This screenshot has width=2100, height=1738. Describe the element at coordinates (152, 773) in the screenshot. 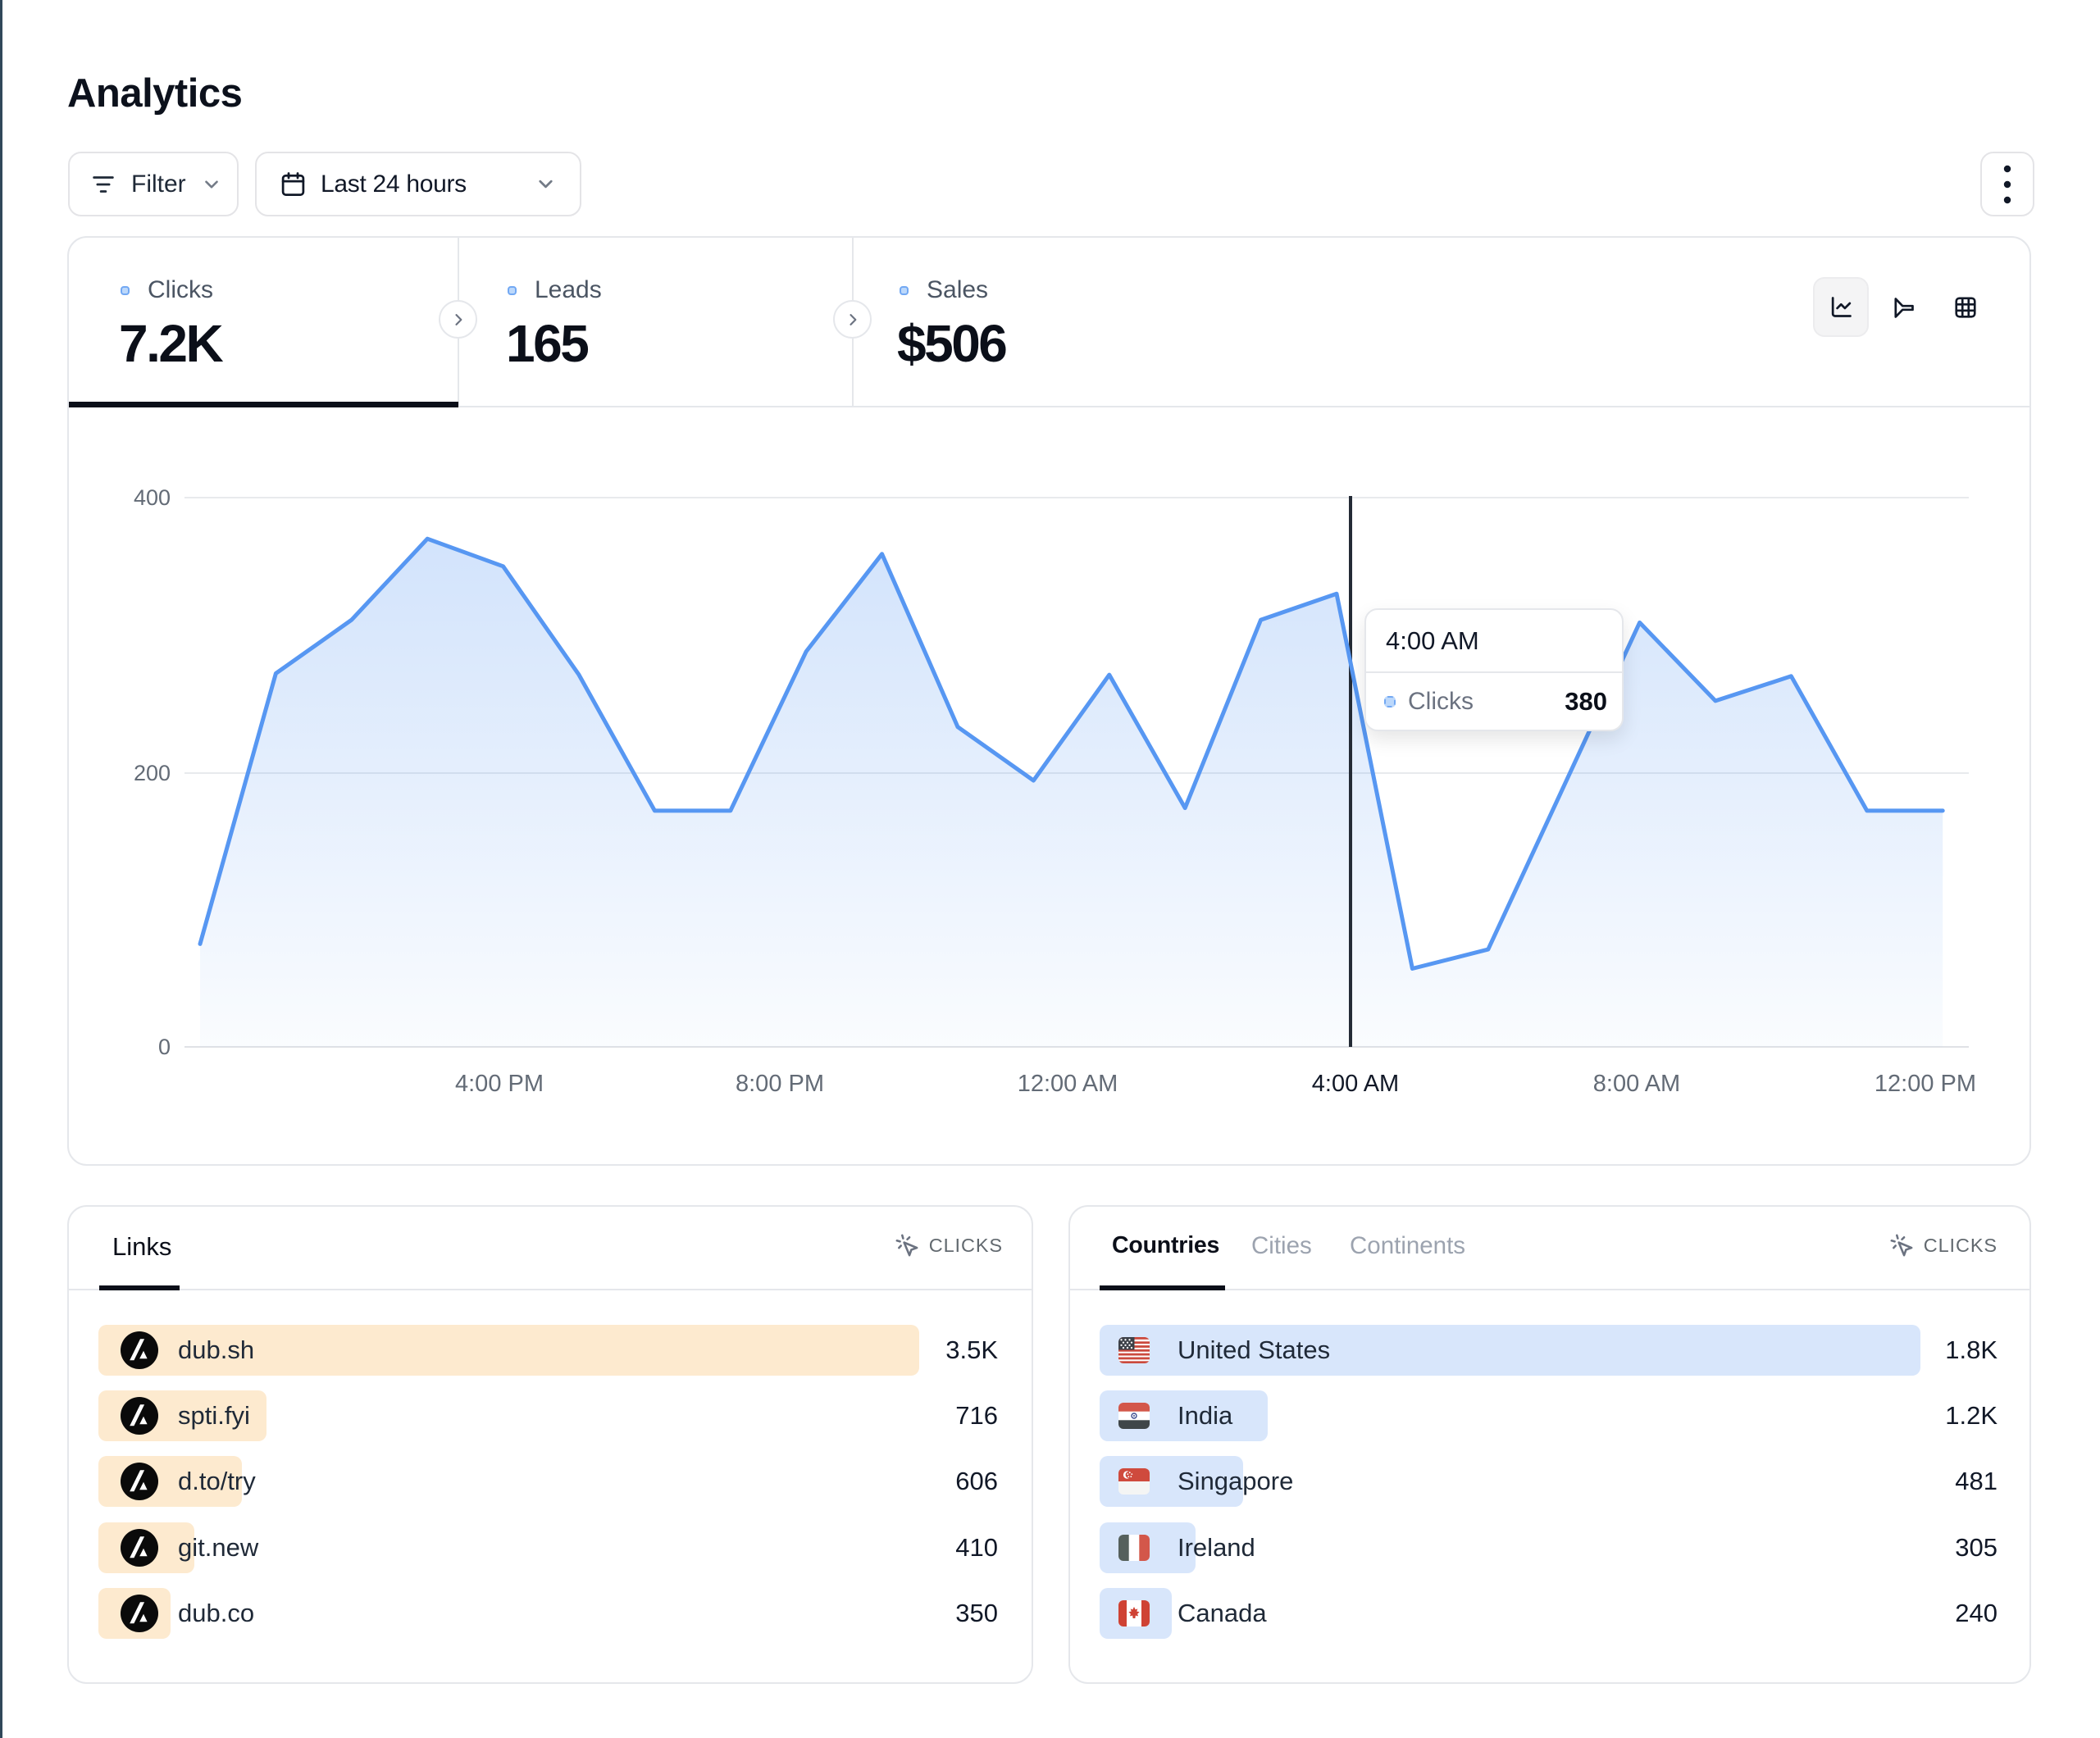

I see `svg-text: 200` at that location.